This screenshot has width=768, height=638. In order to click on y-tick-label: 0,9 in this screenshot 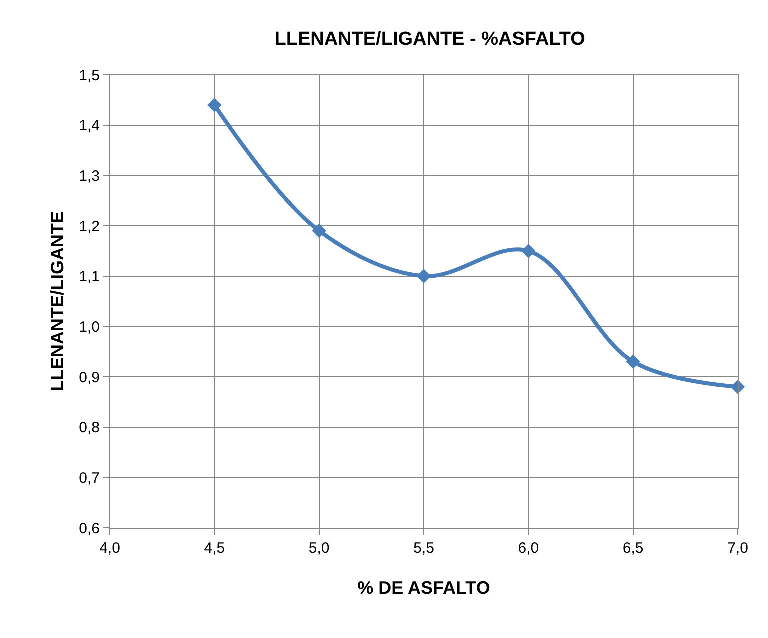, I will do `click(89, 377)`.